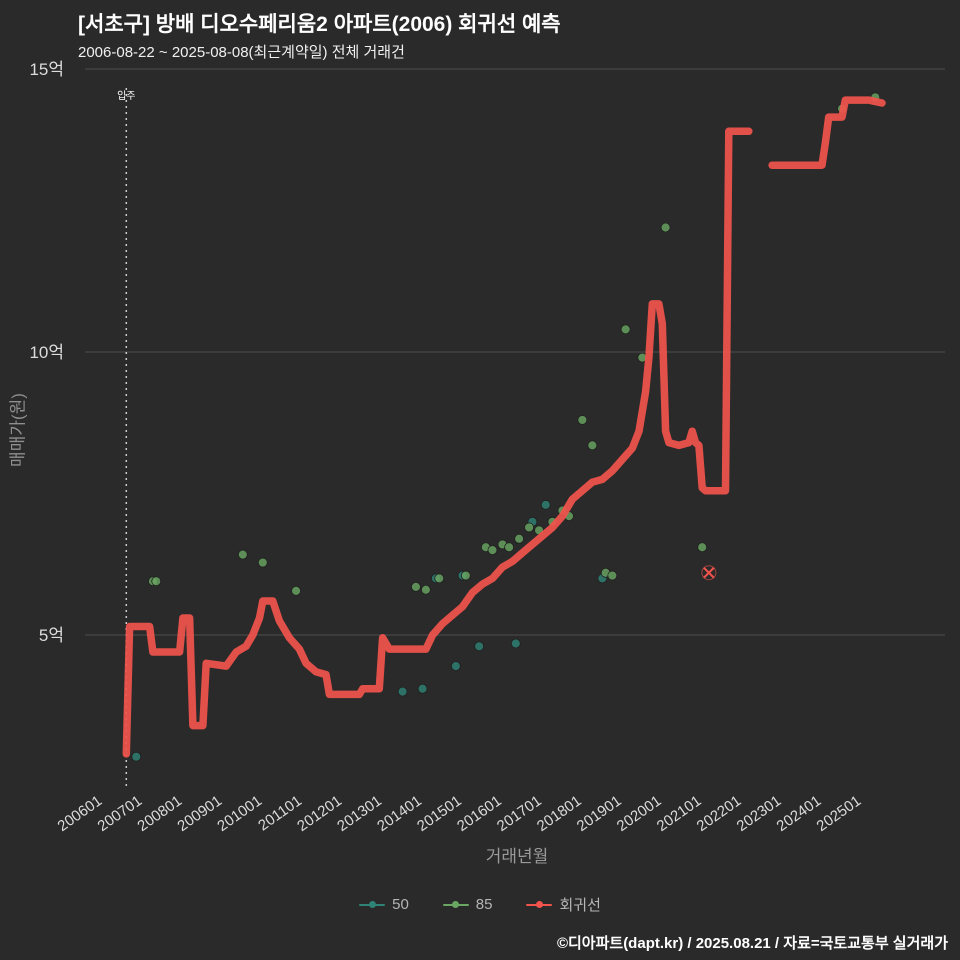 Image resolution: width=960 pixels, height=960 pixels. Describe the element at coordinates (479, 813) in the screenshot. I see `x-tick-label: 201601` at that location.